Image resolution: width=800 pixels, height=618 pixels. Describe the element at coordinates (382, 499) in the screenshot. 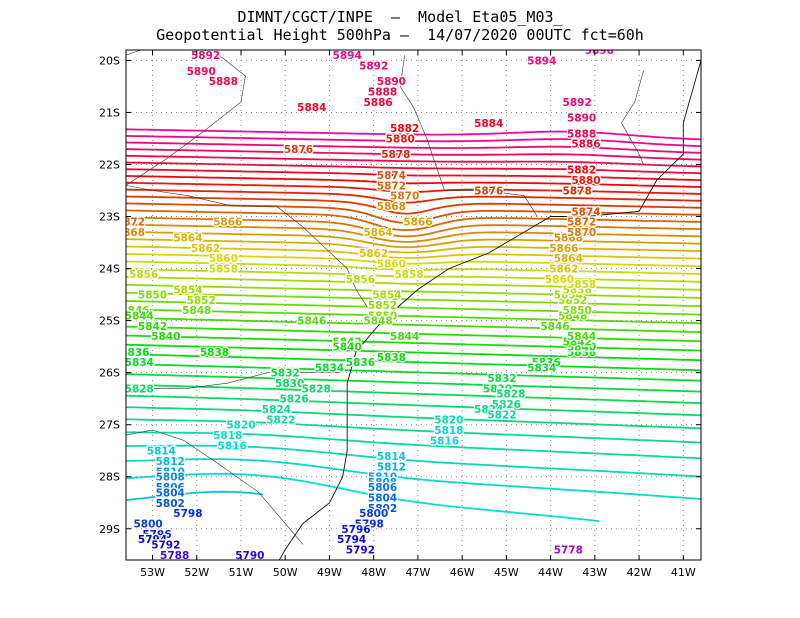

I see `contour-label: 5804` at that location.